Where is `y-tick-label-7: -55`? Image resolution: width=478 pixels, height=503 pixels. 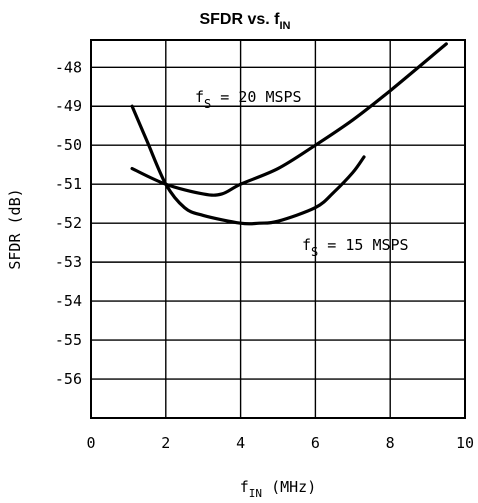
y-tick-label-7: -55 is located at coordinates (68, 340).